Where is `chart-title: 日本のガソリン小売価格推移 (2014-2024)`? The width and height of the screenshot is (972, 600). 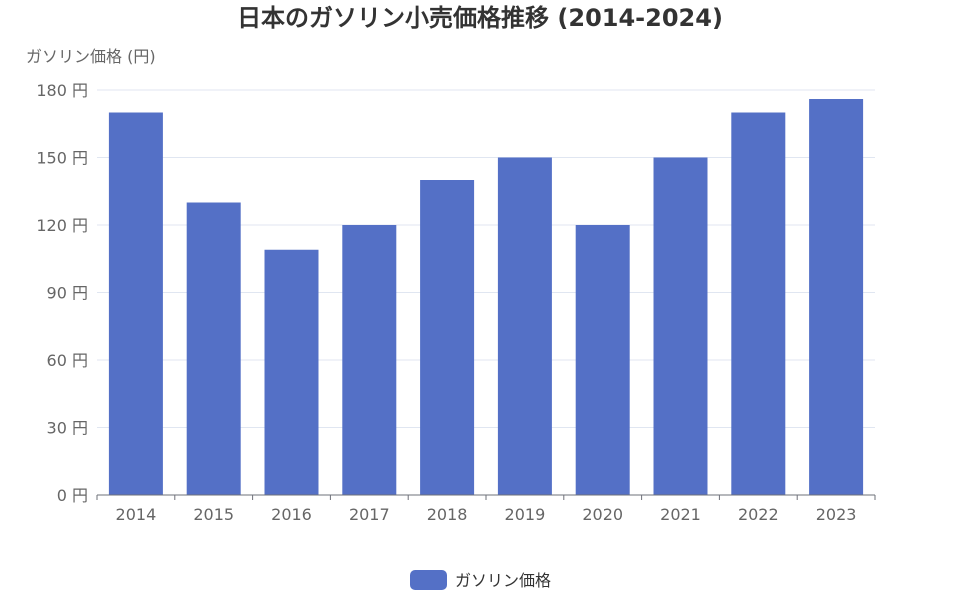 chart-title: 日本のガソリン小売価格推移 (2014-2024) is located at coordinates (480, 18).